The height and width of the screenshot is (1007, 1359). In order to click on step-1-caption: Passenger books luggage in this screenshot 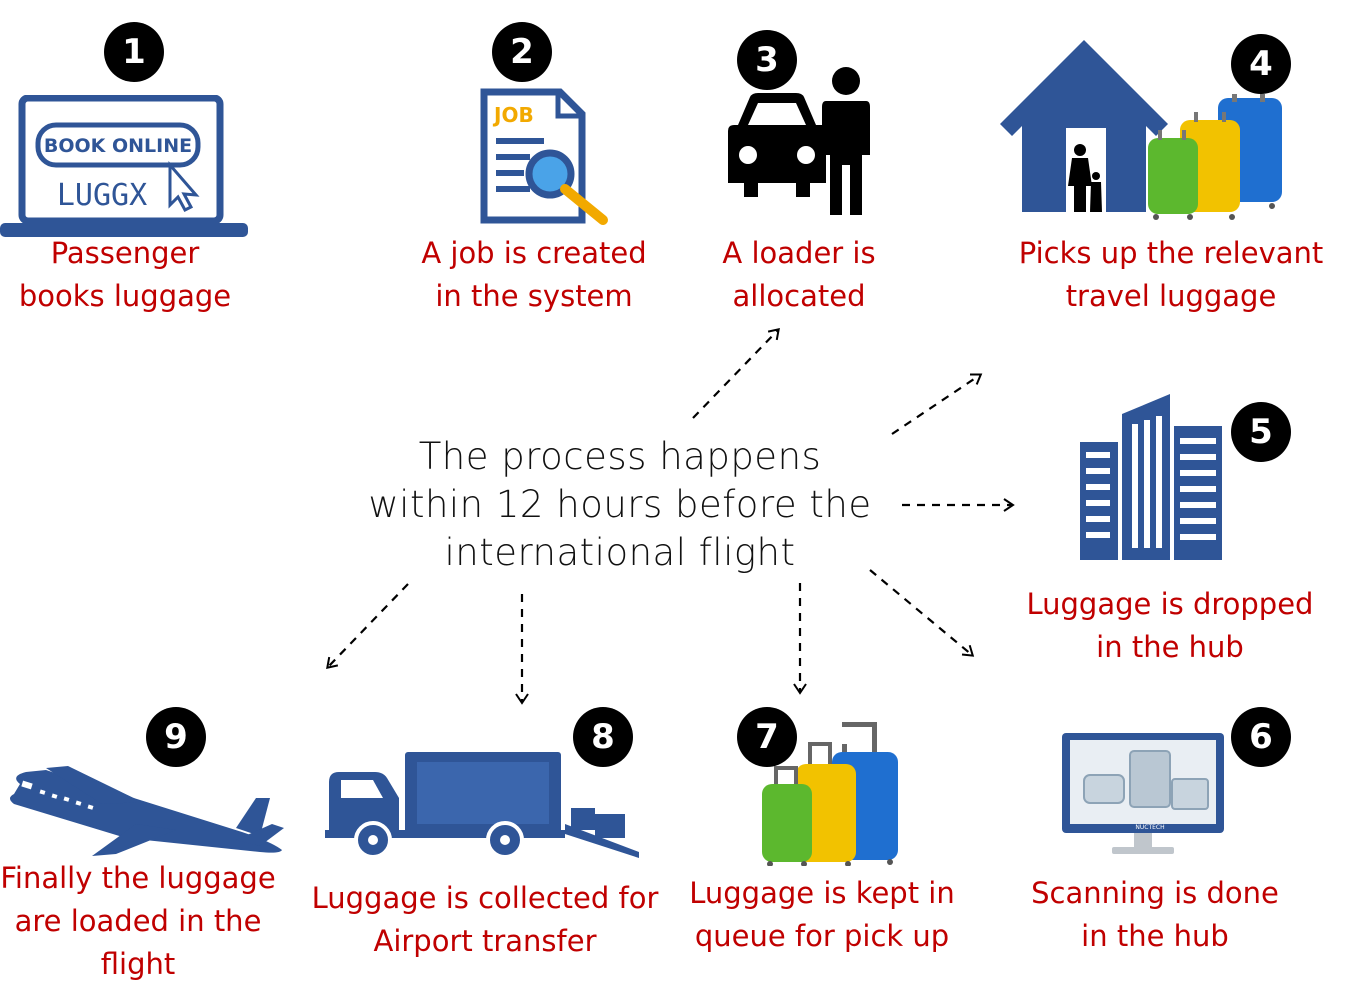, I will do `click(125, 274)`.